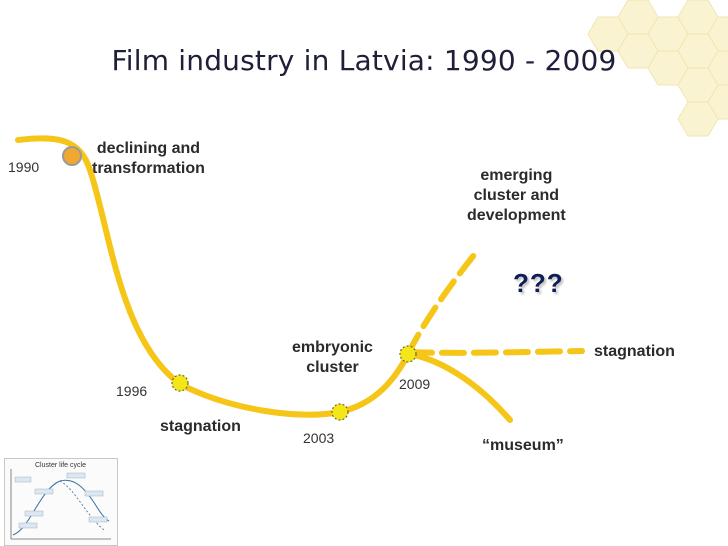 The image size is (728, 546). I want to click on marker-1990, so click(72, 156).